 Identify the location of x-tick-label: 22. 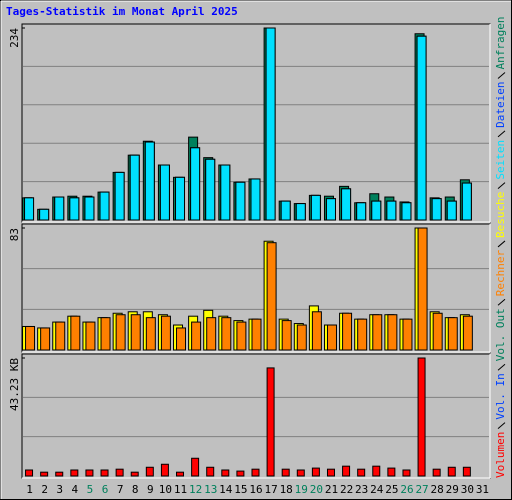
(346, 489).